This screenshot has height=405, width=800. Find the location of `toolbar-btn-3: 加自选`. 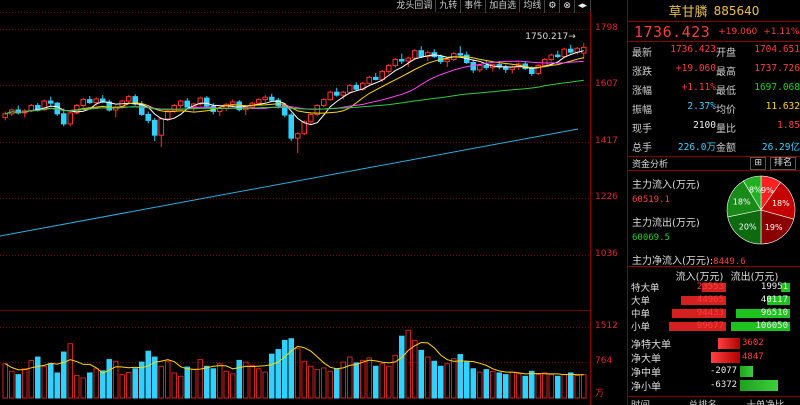

toolbar-btn-3: 加自选 is located at coordinates (503, 6).